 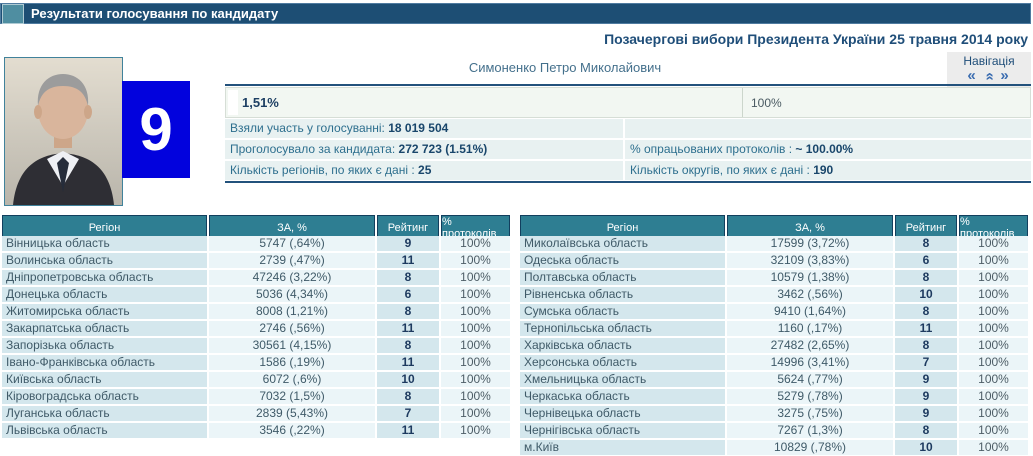 What do you see at coordinates (292, 362) in the screenshot?
I see `votes-cell: 1586 (,19%)` at bounding box center [292, 362].